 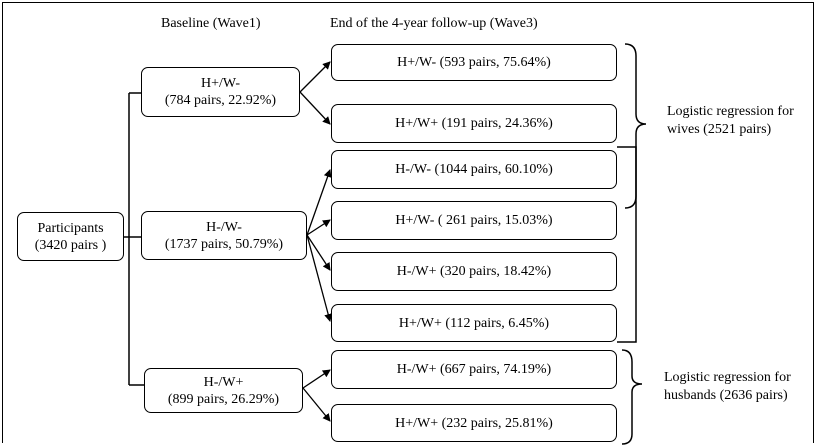 What do you see at coordinates (224, 244) in the screenshot?
I see `wave1-hmwm-count: (1737 pairs, 50.79%)` at bounding box center [224, 244].